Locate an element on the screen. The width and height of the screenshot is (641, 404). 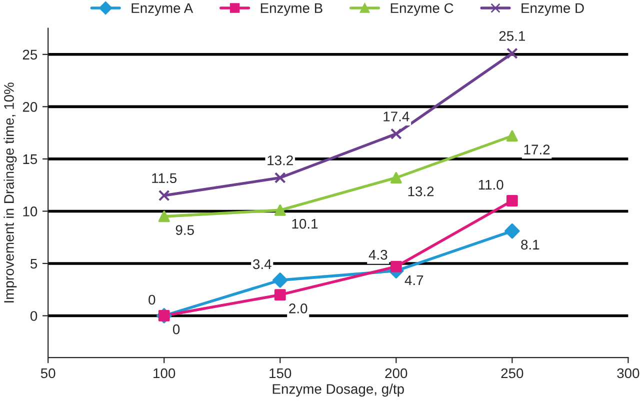
data-label: 11.5 is located at coordinates (164, 178).